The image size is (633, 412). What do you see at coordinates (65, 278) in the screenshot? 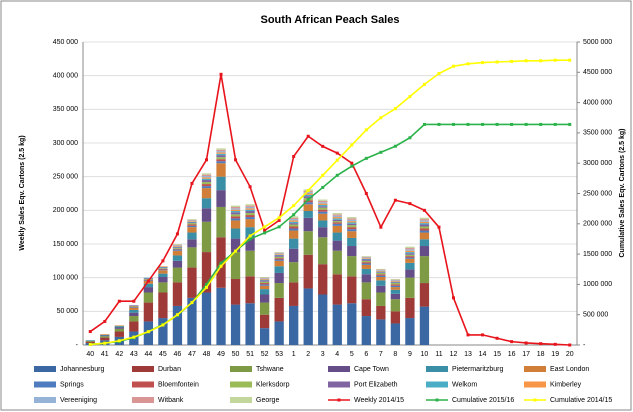
I see `y-tick-label: 100 000` at bounding box center [65, 278].